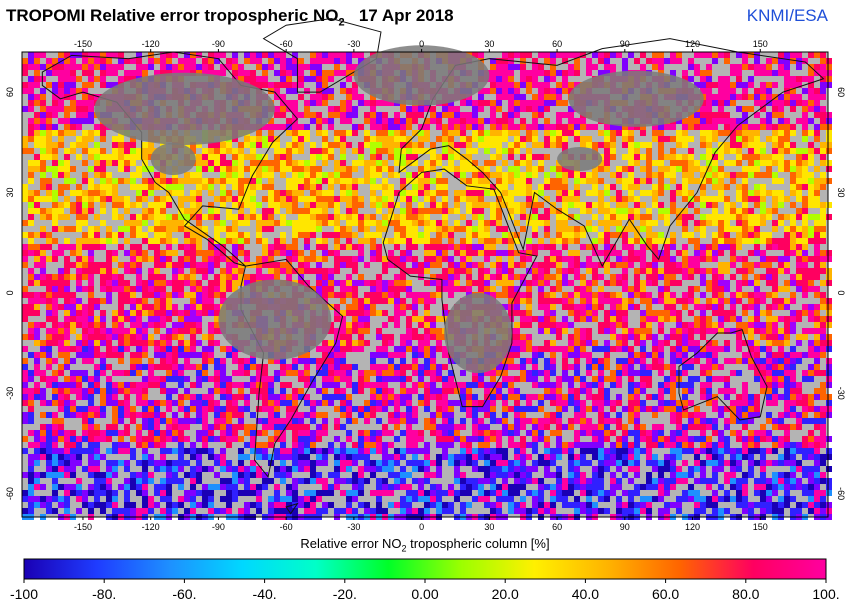 The width and height of the screenshot is (850, 615). Describe the element at coordinates (460, 288) in the screenshot. I see `coastline-africa` at that location.